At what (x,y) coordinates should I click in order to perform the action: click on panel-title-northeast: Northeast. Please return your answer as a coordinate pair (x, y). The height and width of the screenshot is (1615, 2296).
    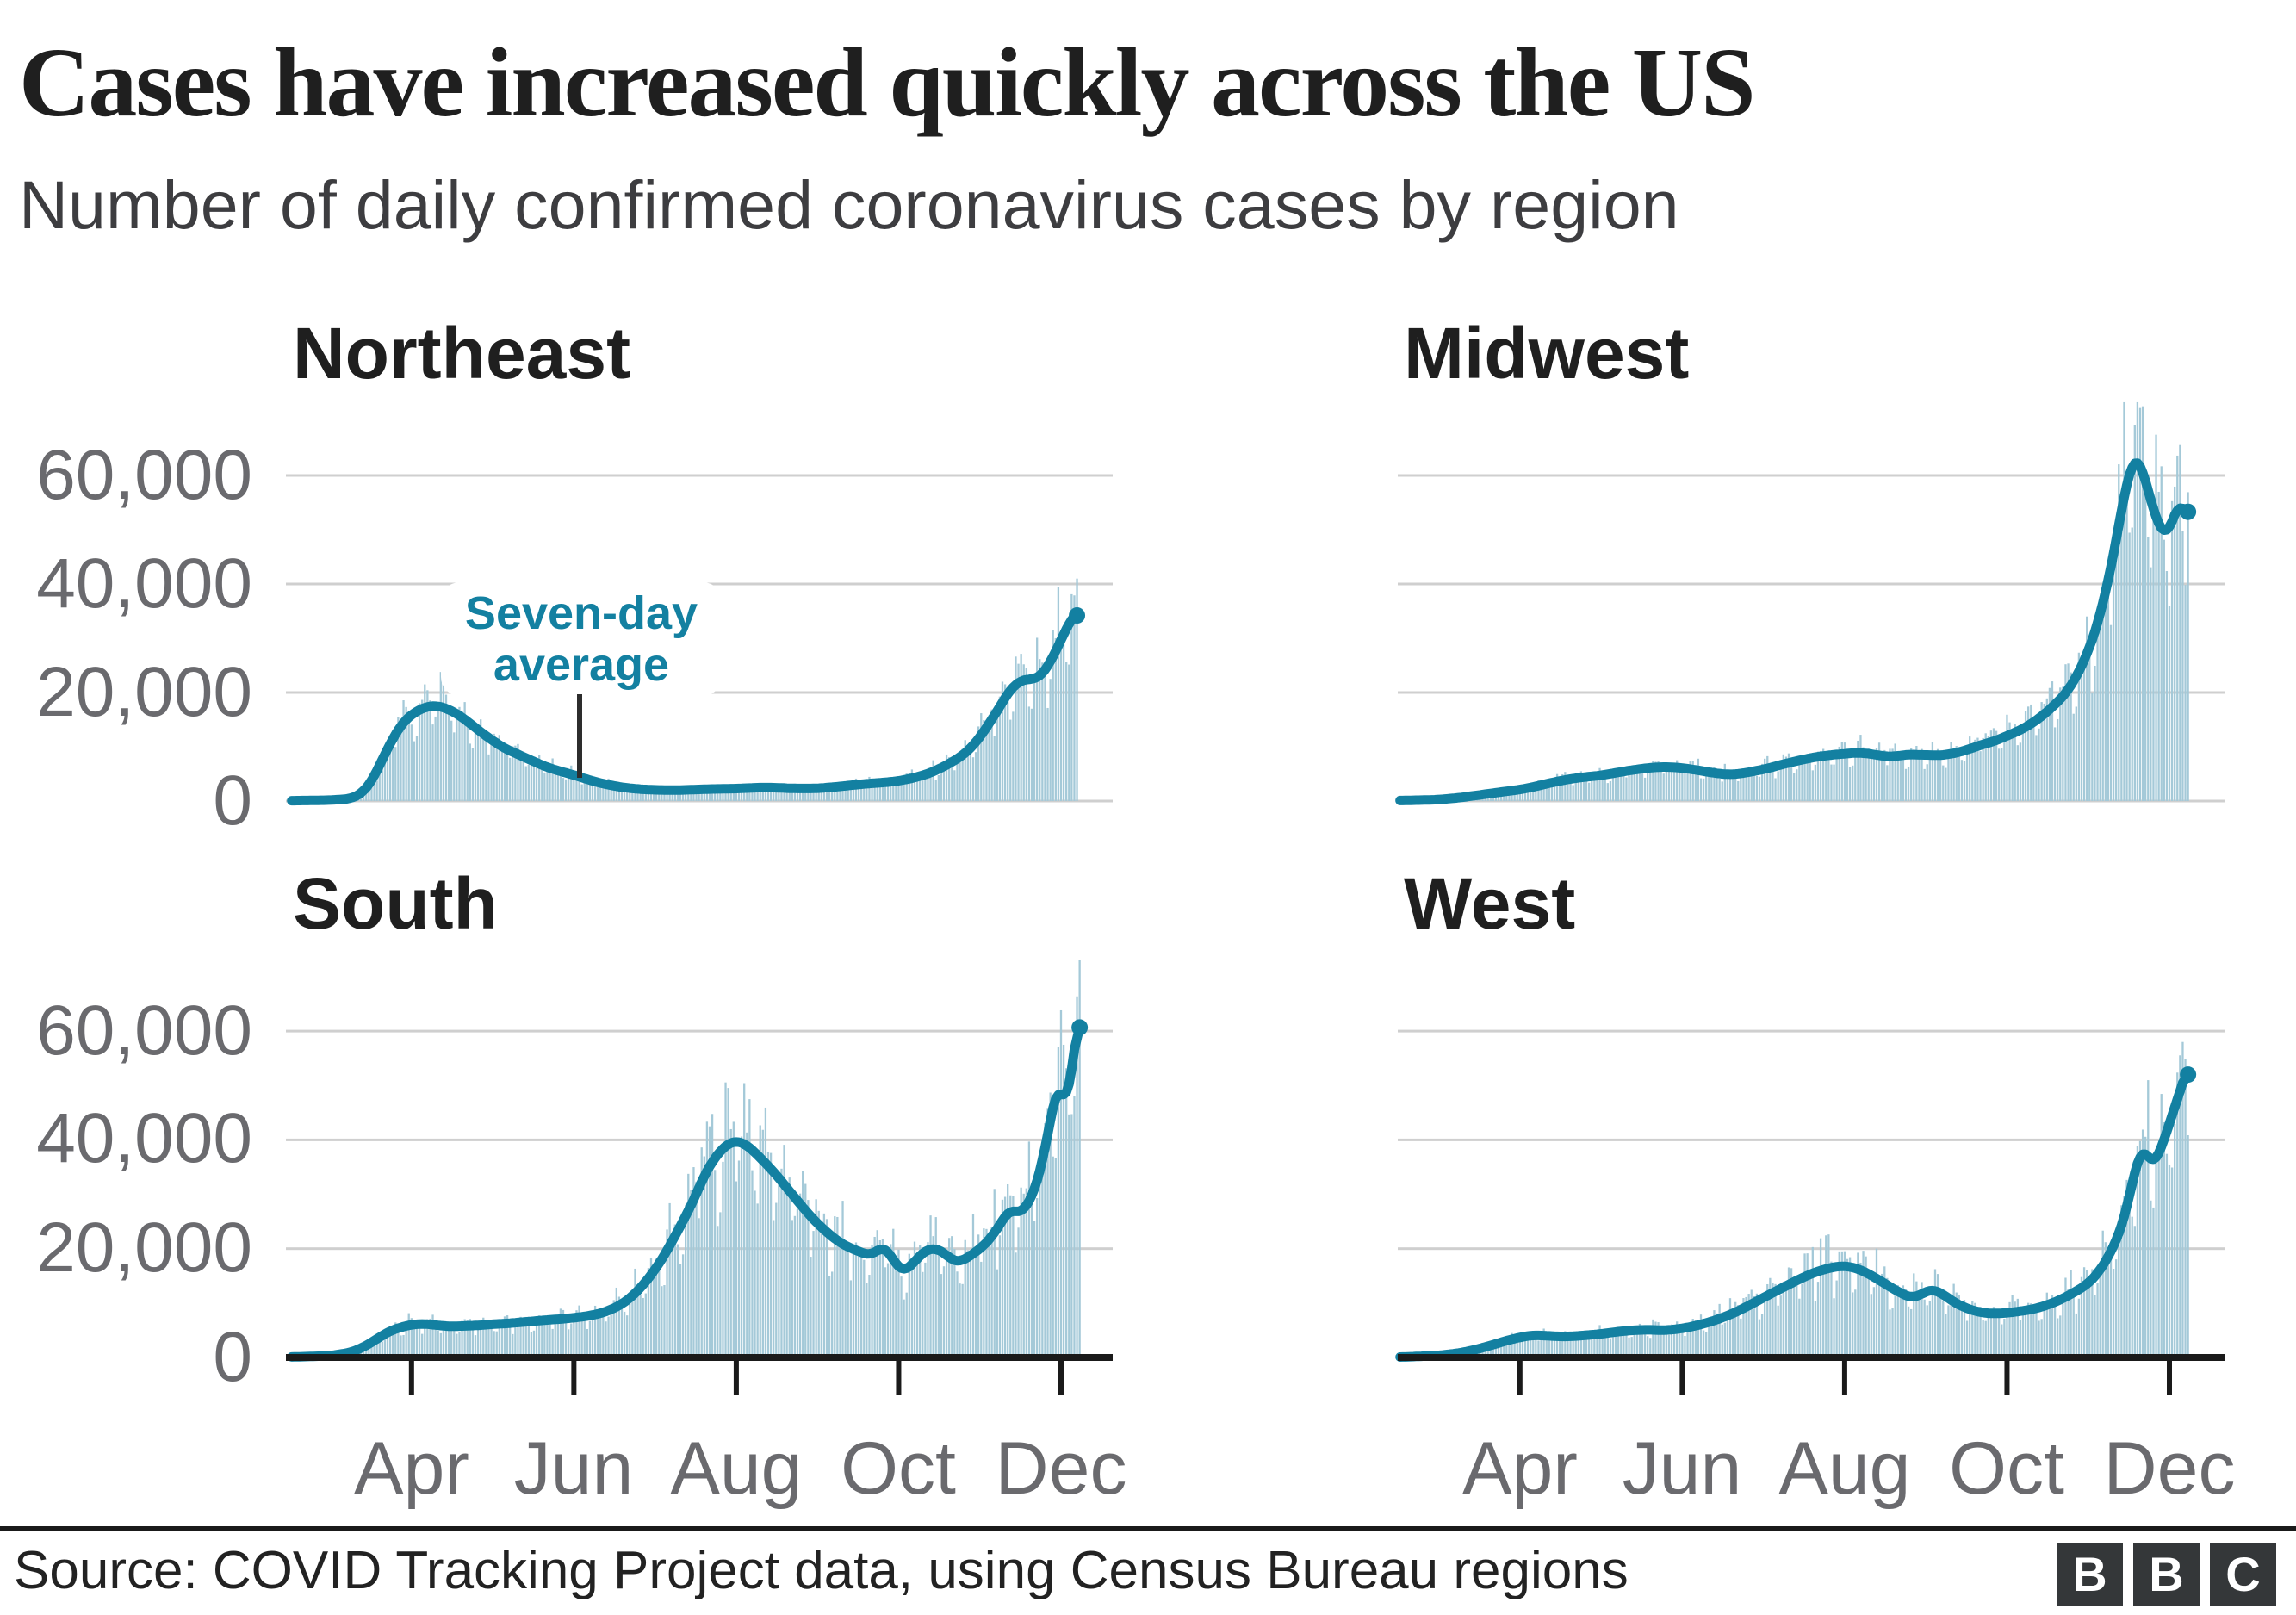
    Looking at the image, I should click on (462, 353).